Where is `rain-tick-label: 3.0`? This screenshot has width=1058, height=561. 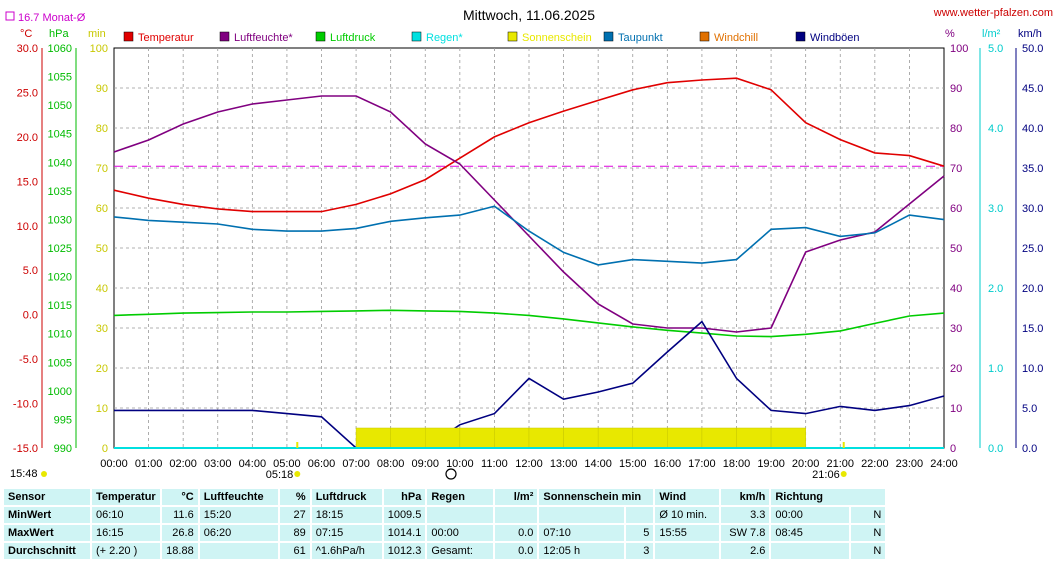
rain-tick-label: 3.0 is located at coordinates (995, 209).